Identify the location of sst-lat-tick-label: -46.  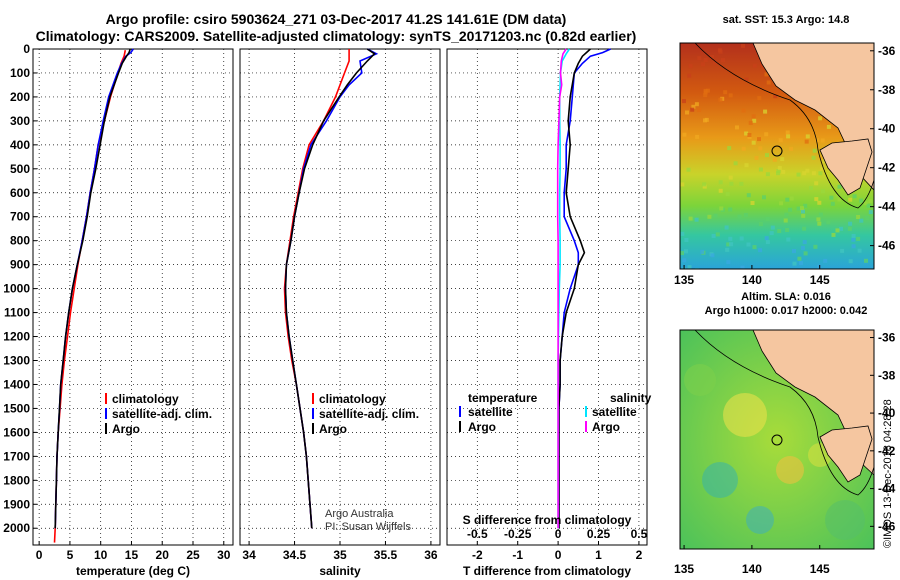
(887, 246).